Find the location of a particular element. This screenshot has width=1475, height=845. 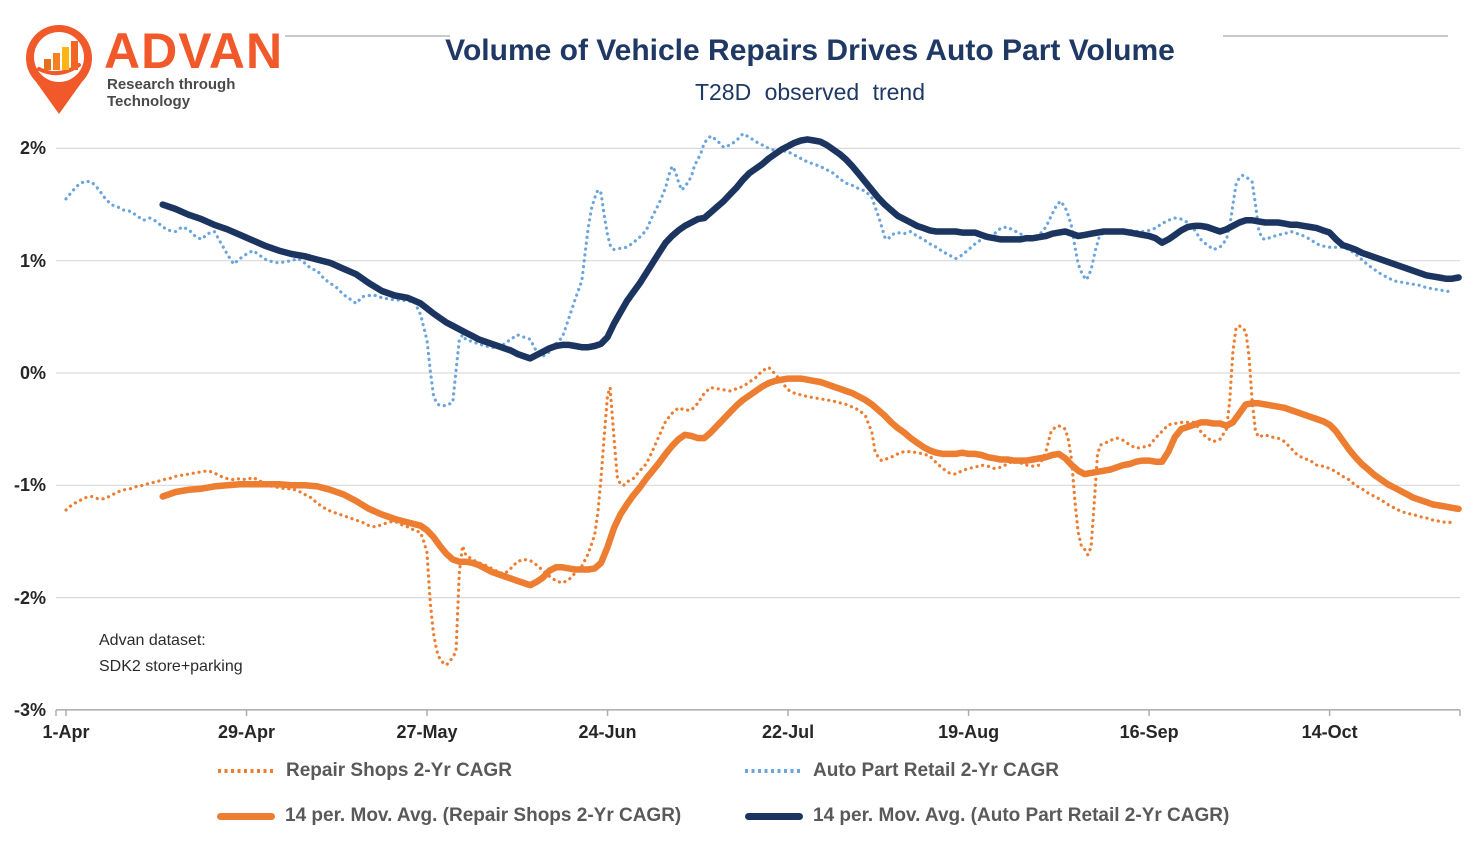

x-axis-tick-label: 1-Apr is located at coordinates (66, 732).